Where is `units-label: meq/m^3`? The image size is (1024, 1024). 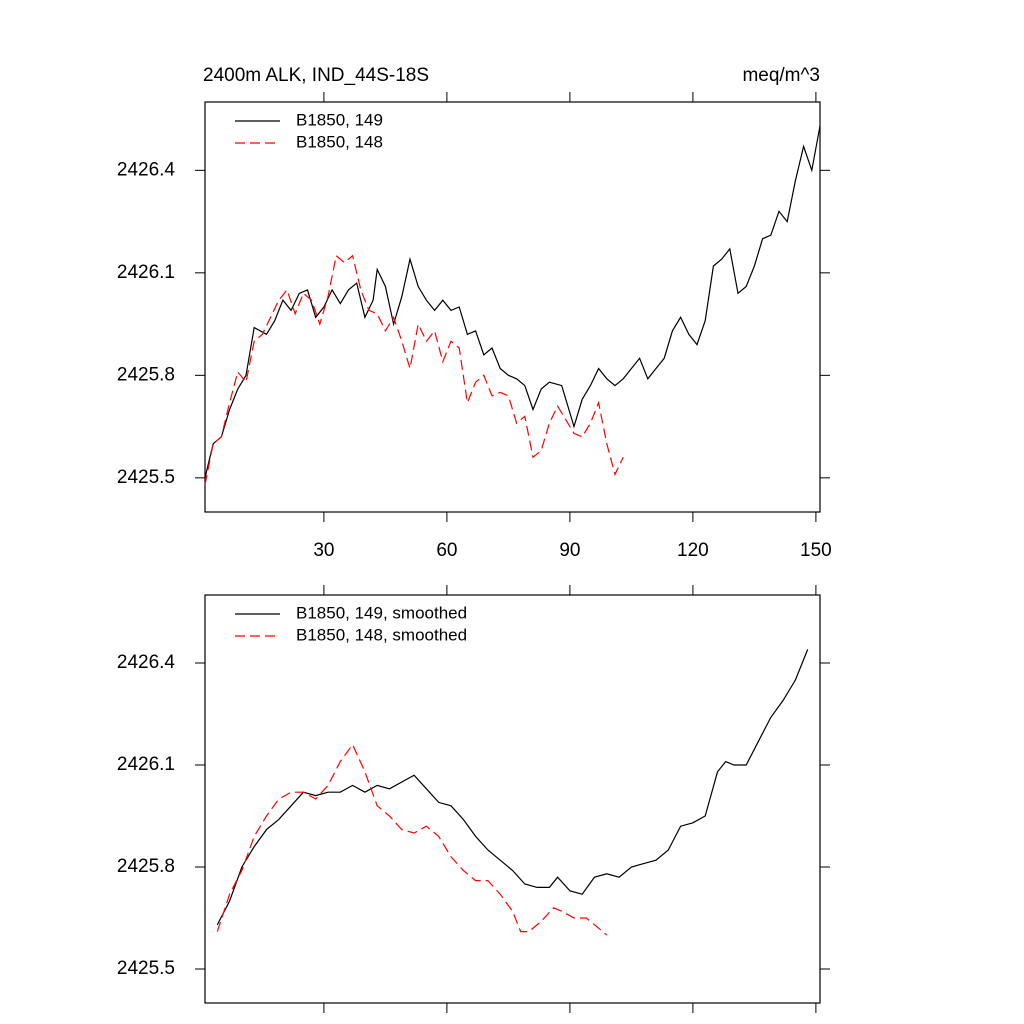 units-label: meq/m^3 is located at coordinates (781, 75).